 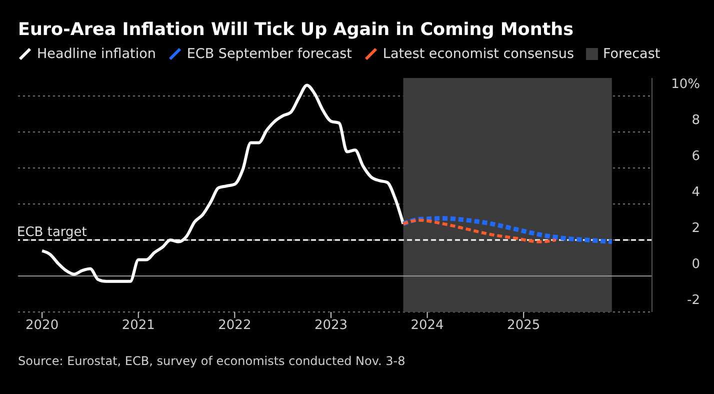 What do you see at coordinates (235, 326) in the screenshot?
I see `x-tick-label: 2022` at bounding box center [235, 326].